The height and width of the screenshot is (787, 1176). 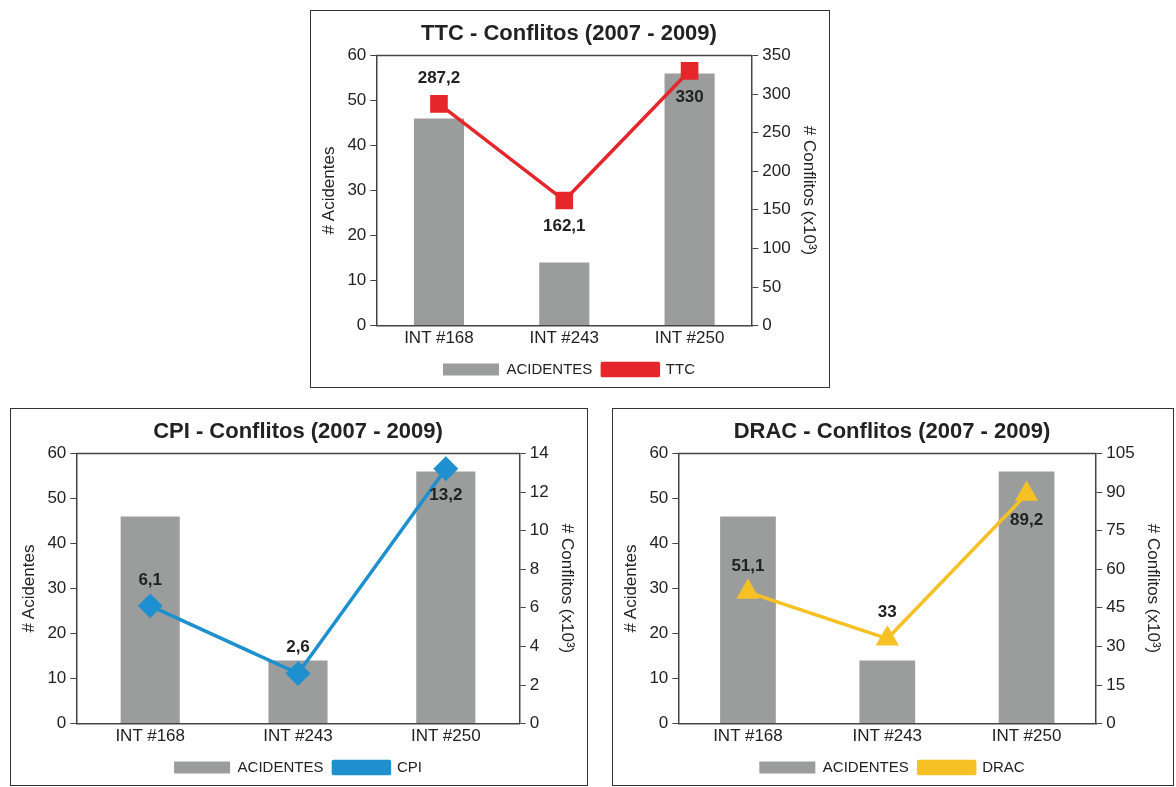 I want to click on data-label: 89,2, so click(x=1027, y=519).